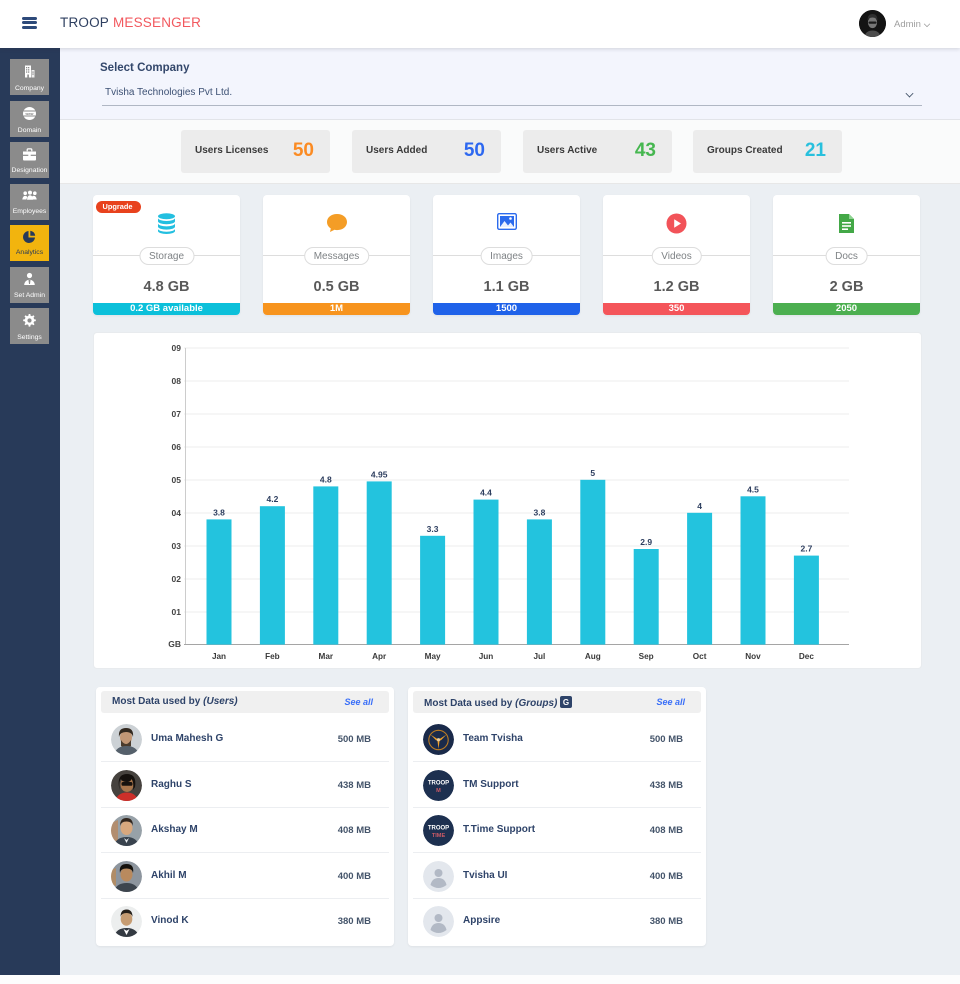  I want to click on svg-text: 2.9, so click(646, 542).